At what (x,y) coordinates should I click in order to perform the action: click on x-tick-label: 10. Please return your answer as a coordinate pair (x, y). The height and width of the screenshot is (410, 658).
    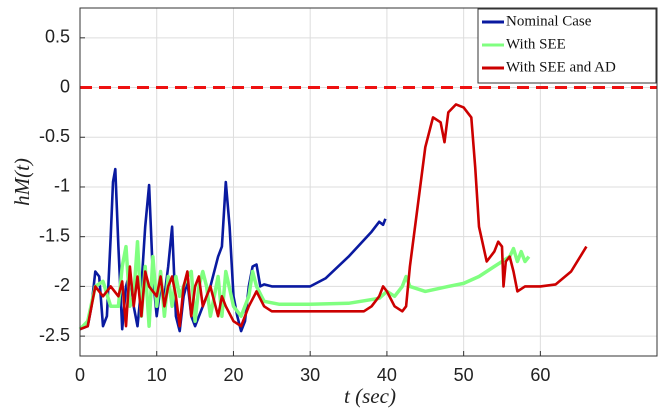
    Looking at the image, I should click on (157, 375).